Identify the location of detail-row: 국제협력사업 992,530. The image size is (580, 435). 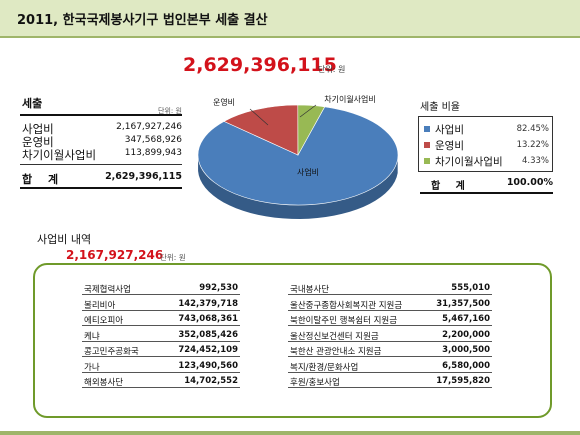
(161, 289).